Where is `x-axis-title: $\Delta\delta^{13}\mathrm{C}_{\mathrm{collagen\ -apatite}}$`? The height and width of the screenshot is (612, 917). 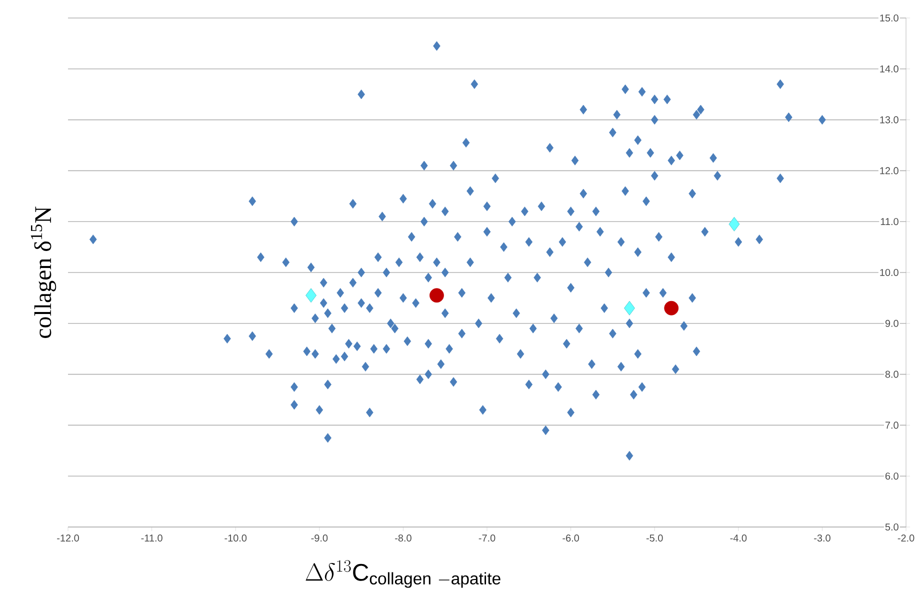
x-axis-title: $\Delta\delta^{13}\mathrm{C}_{\mathrm{collagen\ -apatite}}$ is located at coordinates (403, 574).